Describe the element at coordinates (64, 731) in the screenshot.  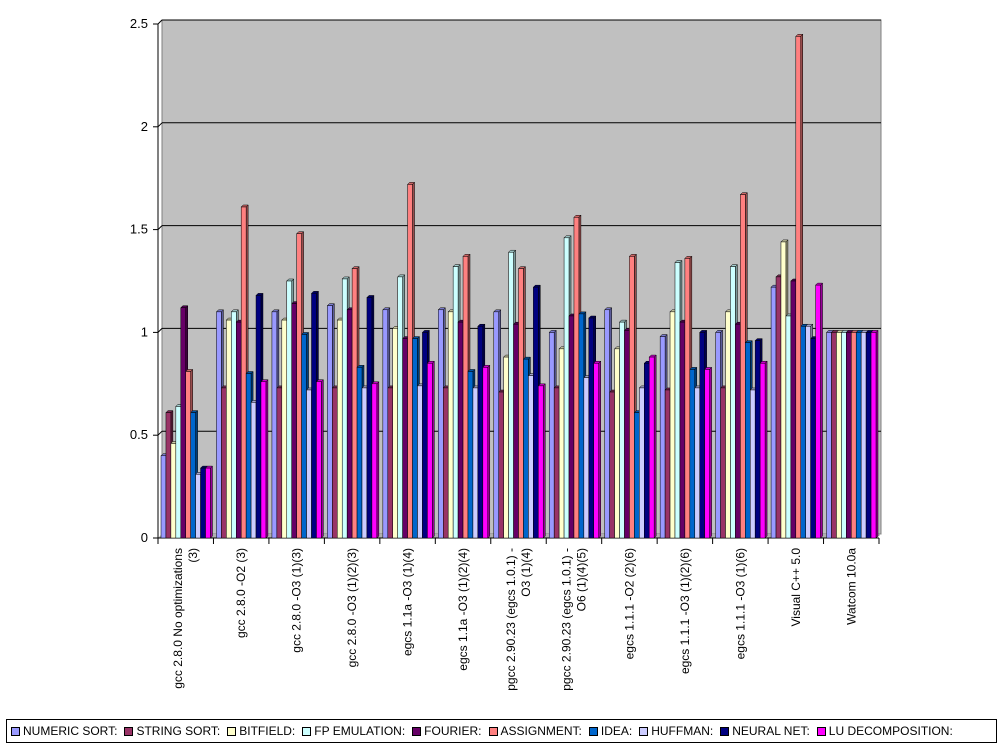
I see `legend-item: NUMERIC SORT:` at that location.